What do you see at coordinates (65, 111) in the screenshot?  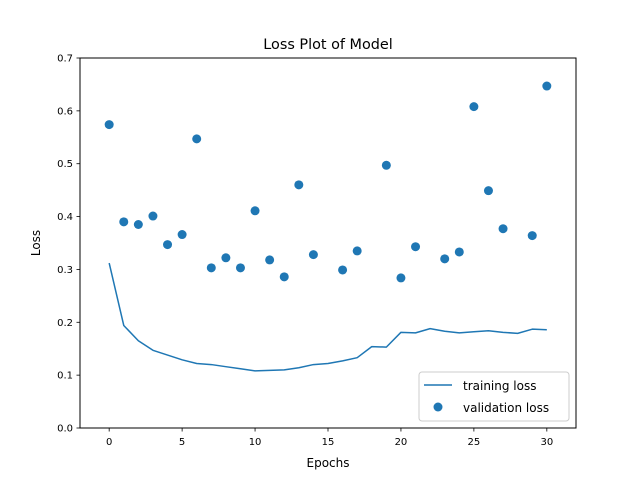 I see `y-tick-label: 0.6` at bounding box center [65, 111].